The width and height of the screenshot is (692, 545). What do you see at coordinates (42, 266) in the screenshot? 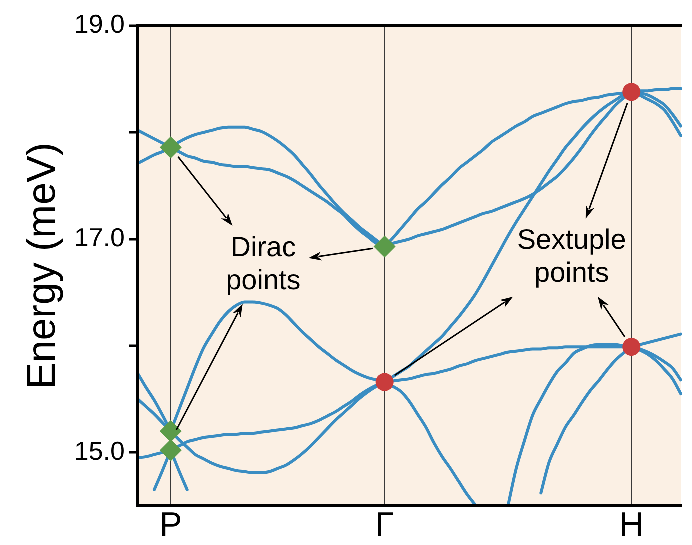
I see `y-axis-title: Energy (meV)` at bounding box center [42, 266].